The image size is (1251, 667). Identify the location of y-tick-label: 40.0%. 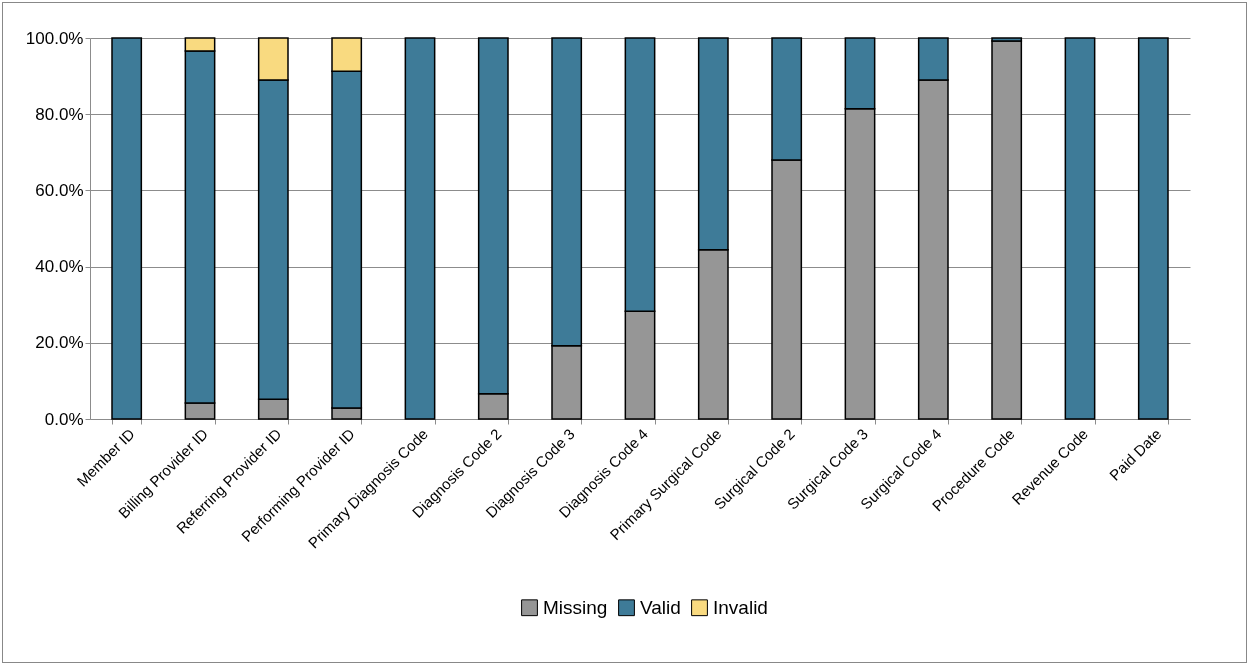
(59, 267).